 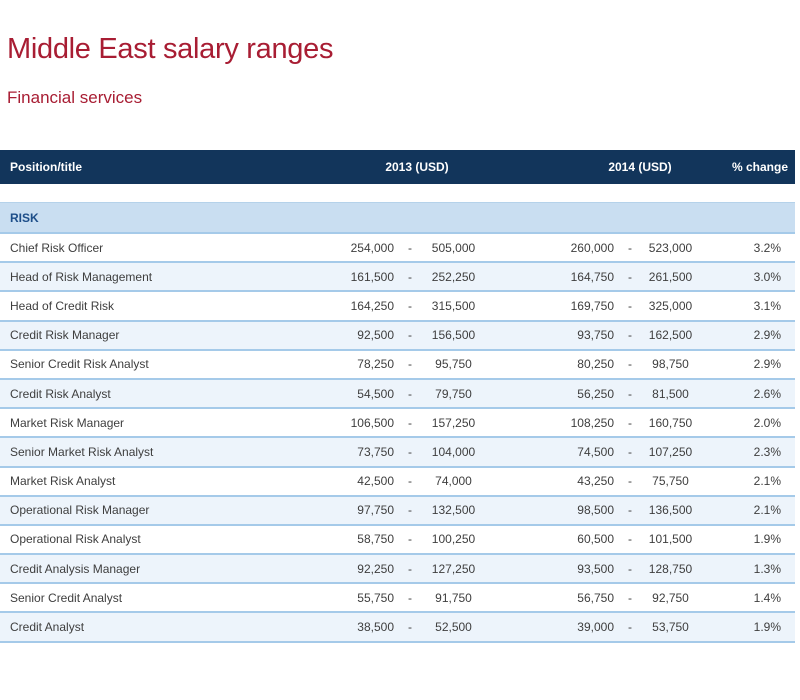 I want to click on cell-2014-max: 81,500, so click(x=670, y=393).